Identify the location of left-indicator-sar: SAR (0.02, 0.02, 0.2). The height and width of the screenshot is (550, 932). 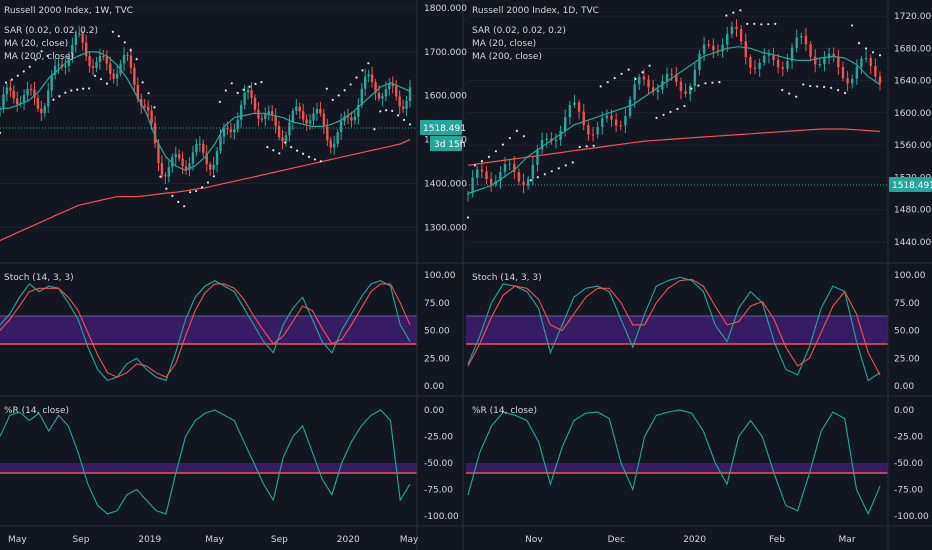
(51, 31).